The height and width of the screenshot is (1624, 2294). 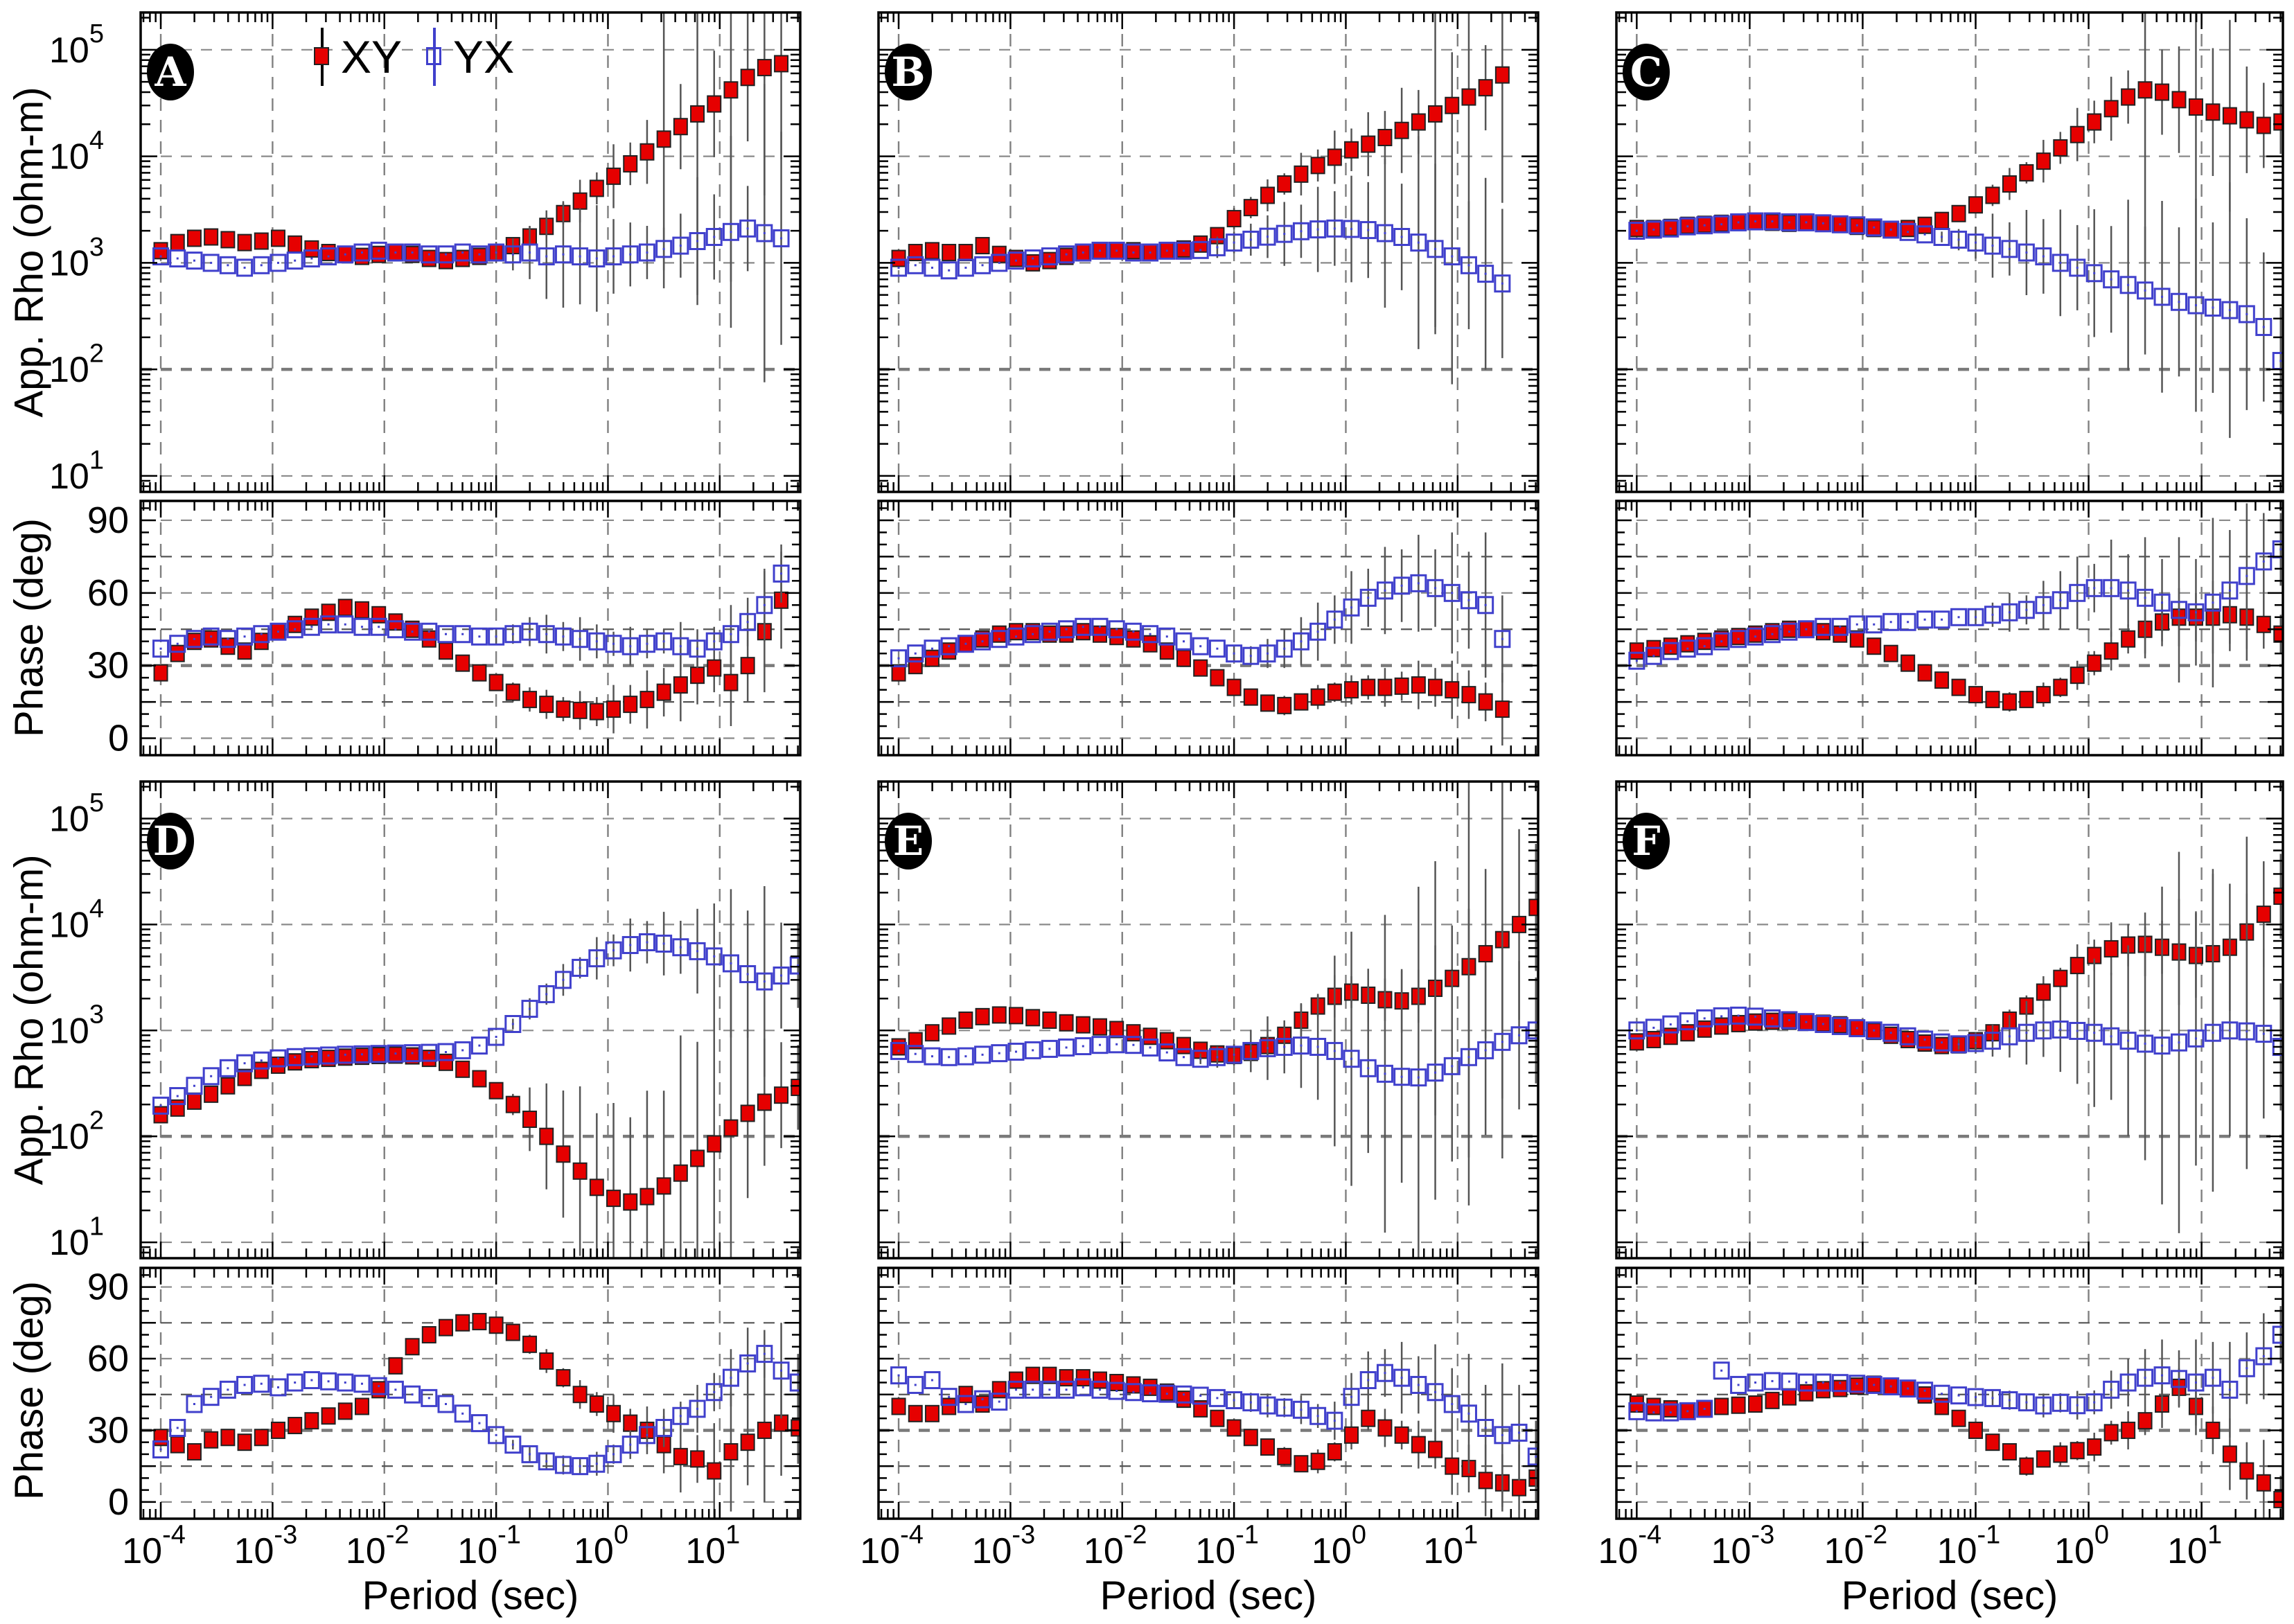 What do you see at coordinates (413, 57) in the screenshot?
I see `legend: XY YX` at bounding box center [413, 57].